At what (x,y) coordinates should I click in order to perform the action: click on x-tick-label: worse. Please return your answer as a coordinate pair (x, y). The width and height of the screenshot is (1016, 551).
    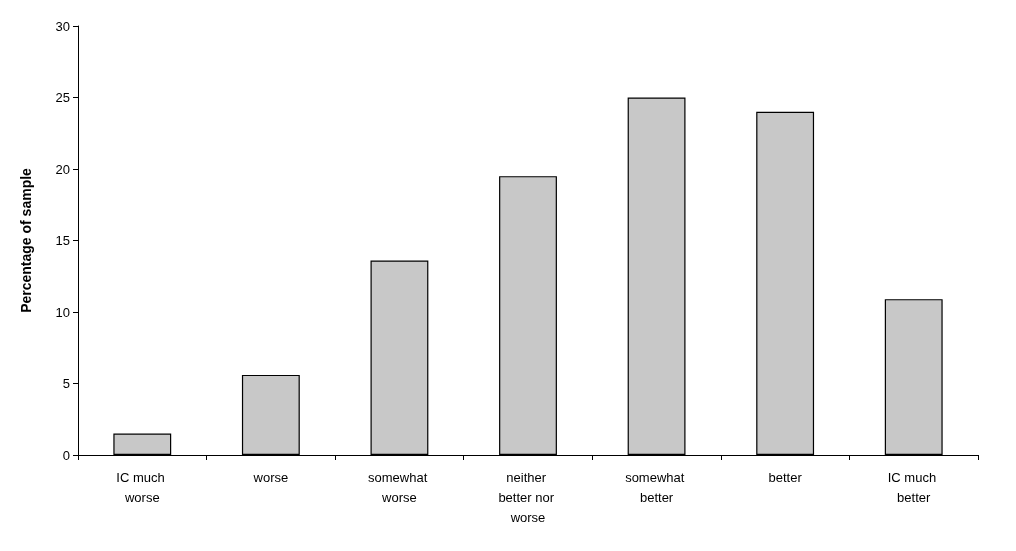
    Looking at the image, I should click on (270, 477).